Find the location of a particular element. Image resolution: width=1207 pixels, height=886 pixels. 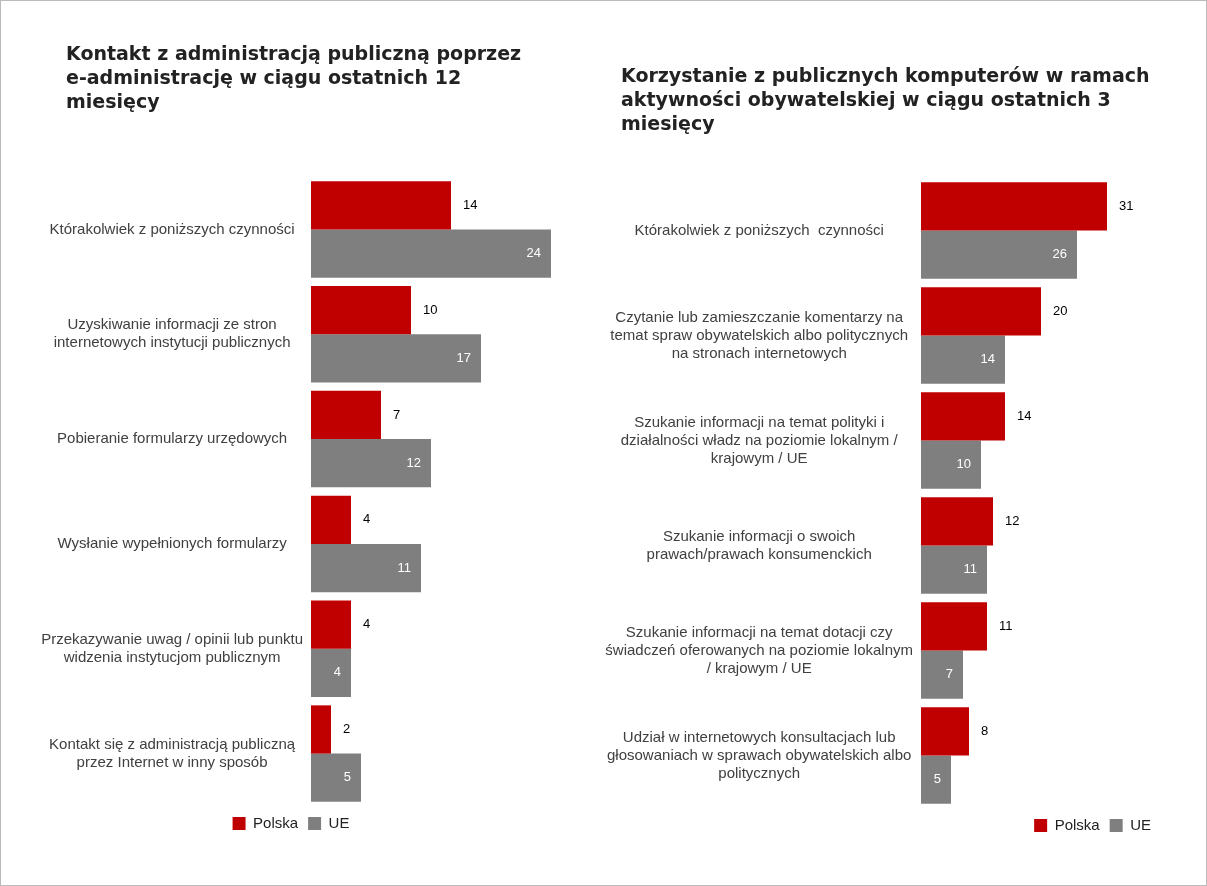

y-tick-label: Kontakt się z administracją publiczną przez Internet w inny sposób is located at coordinates (172, 752).